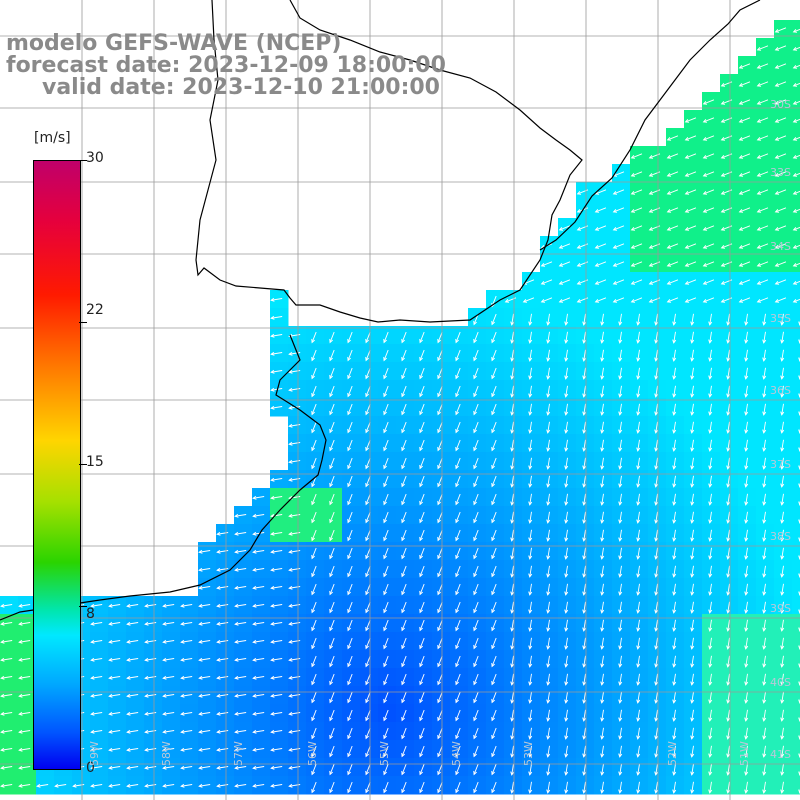  Describe the element at coordinates (780, 318) in the screenshot. I see `lat-label: 35S` at that location.